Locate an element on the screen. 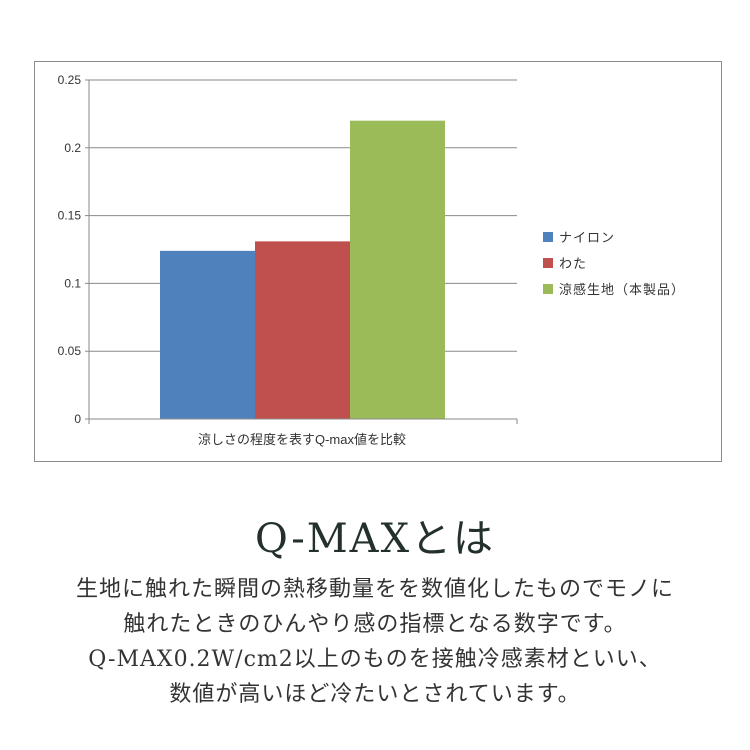  y-tick-label: 0 is located at coordinates (77, 419).